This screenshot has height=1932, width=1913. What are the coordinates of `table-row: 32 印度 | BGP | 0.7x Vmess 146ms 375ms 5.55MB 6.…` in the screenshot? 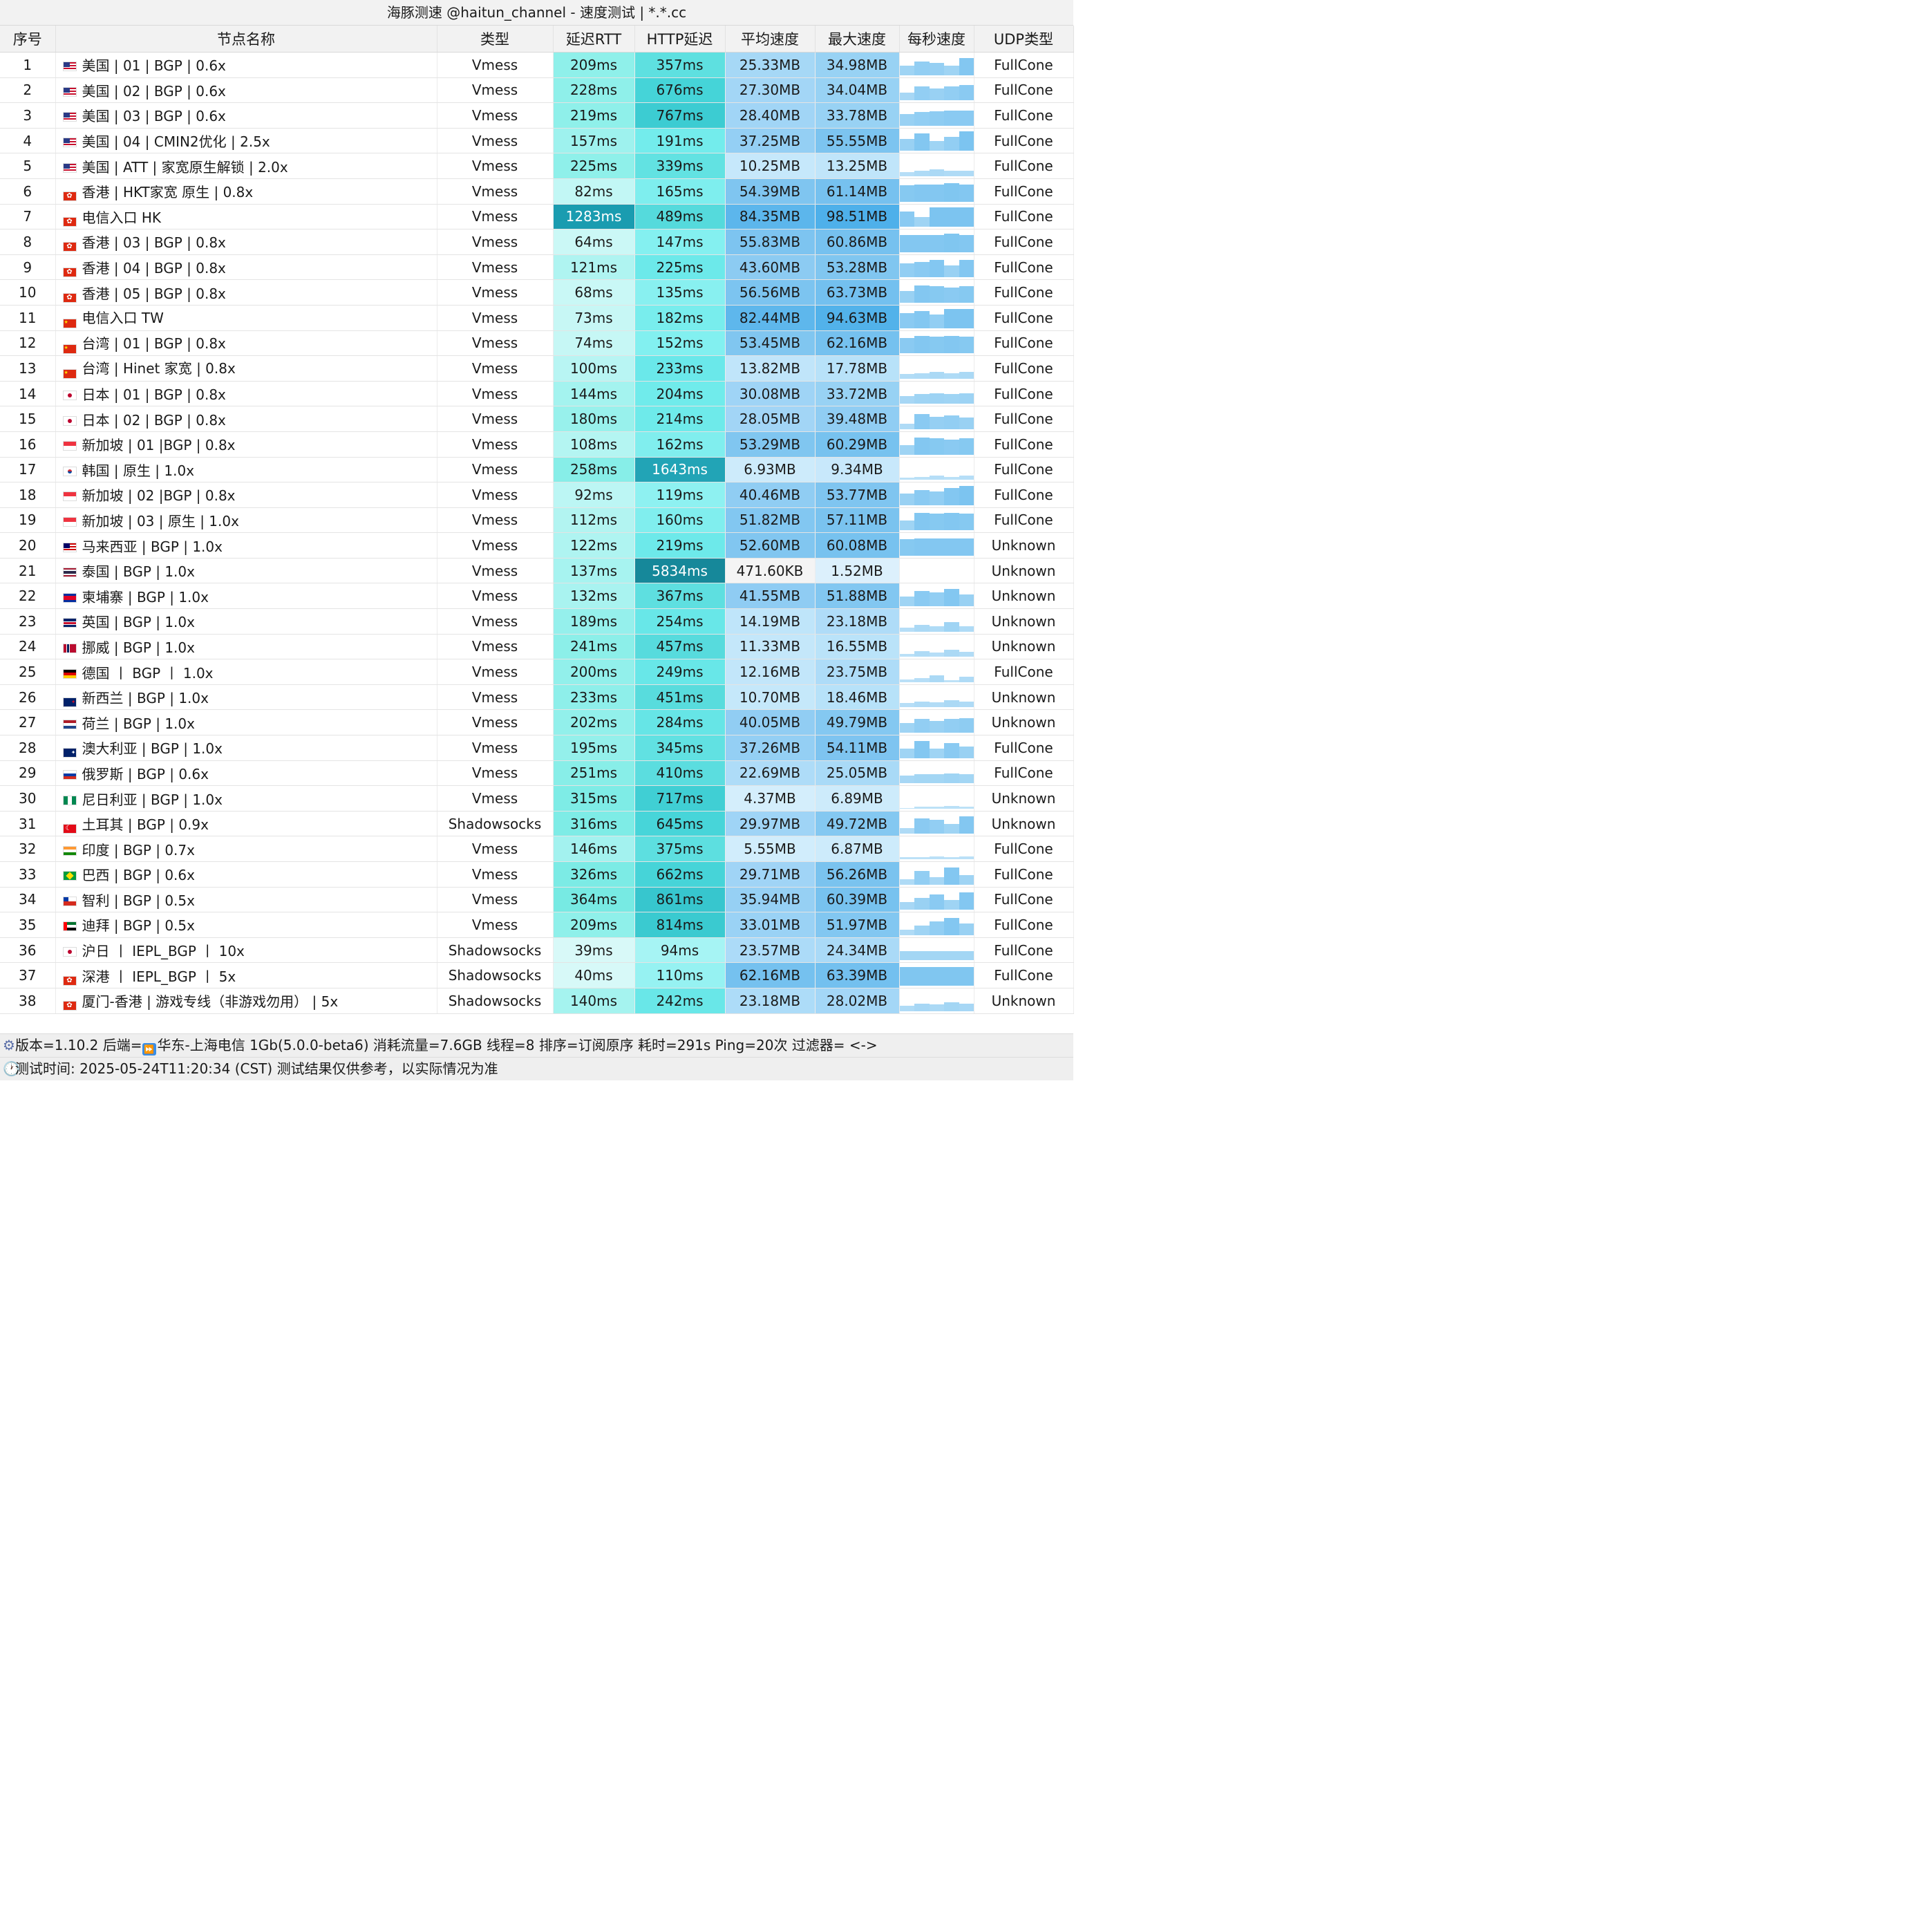 It's located at (537, 849).